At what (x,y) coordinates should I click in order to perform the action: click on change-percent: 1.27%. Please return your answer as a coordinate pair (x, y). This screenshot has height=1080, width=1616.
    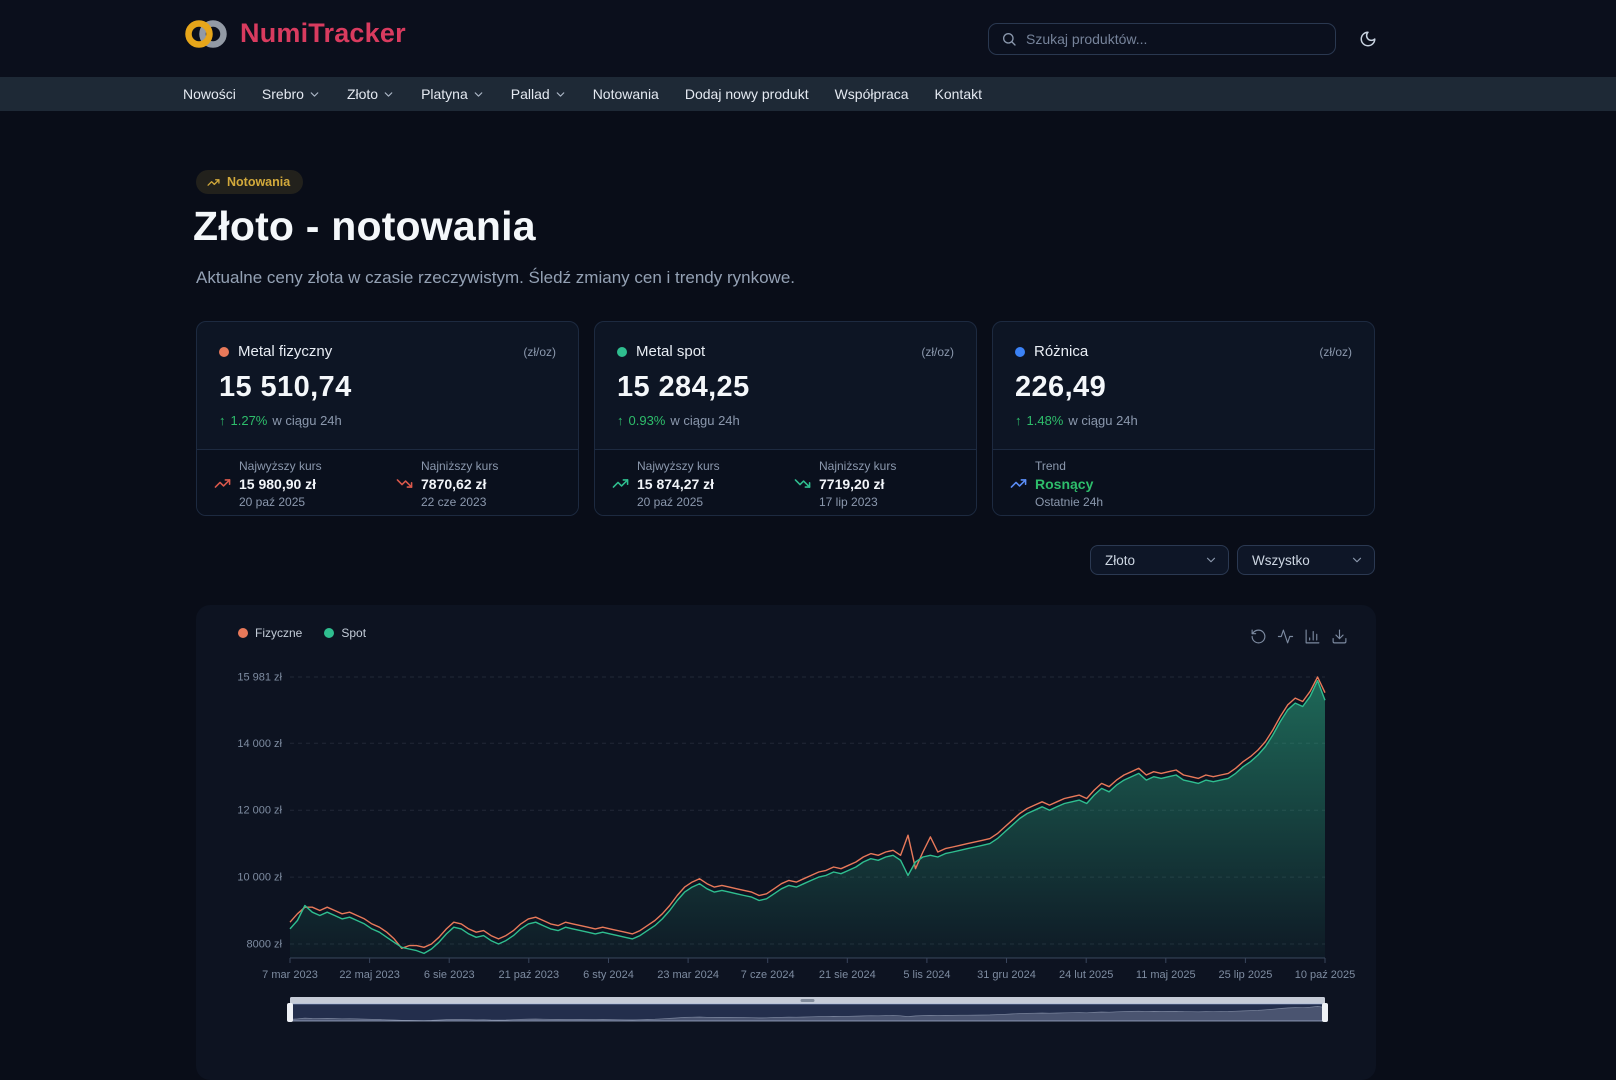
    Looking at the image, I should click on (249, 420).